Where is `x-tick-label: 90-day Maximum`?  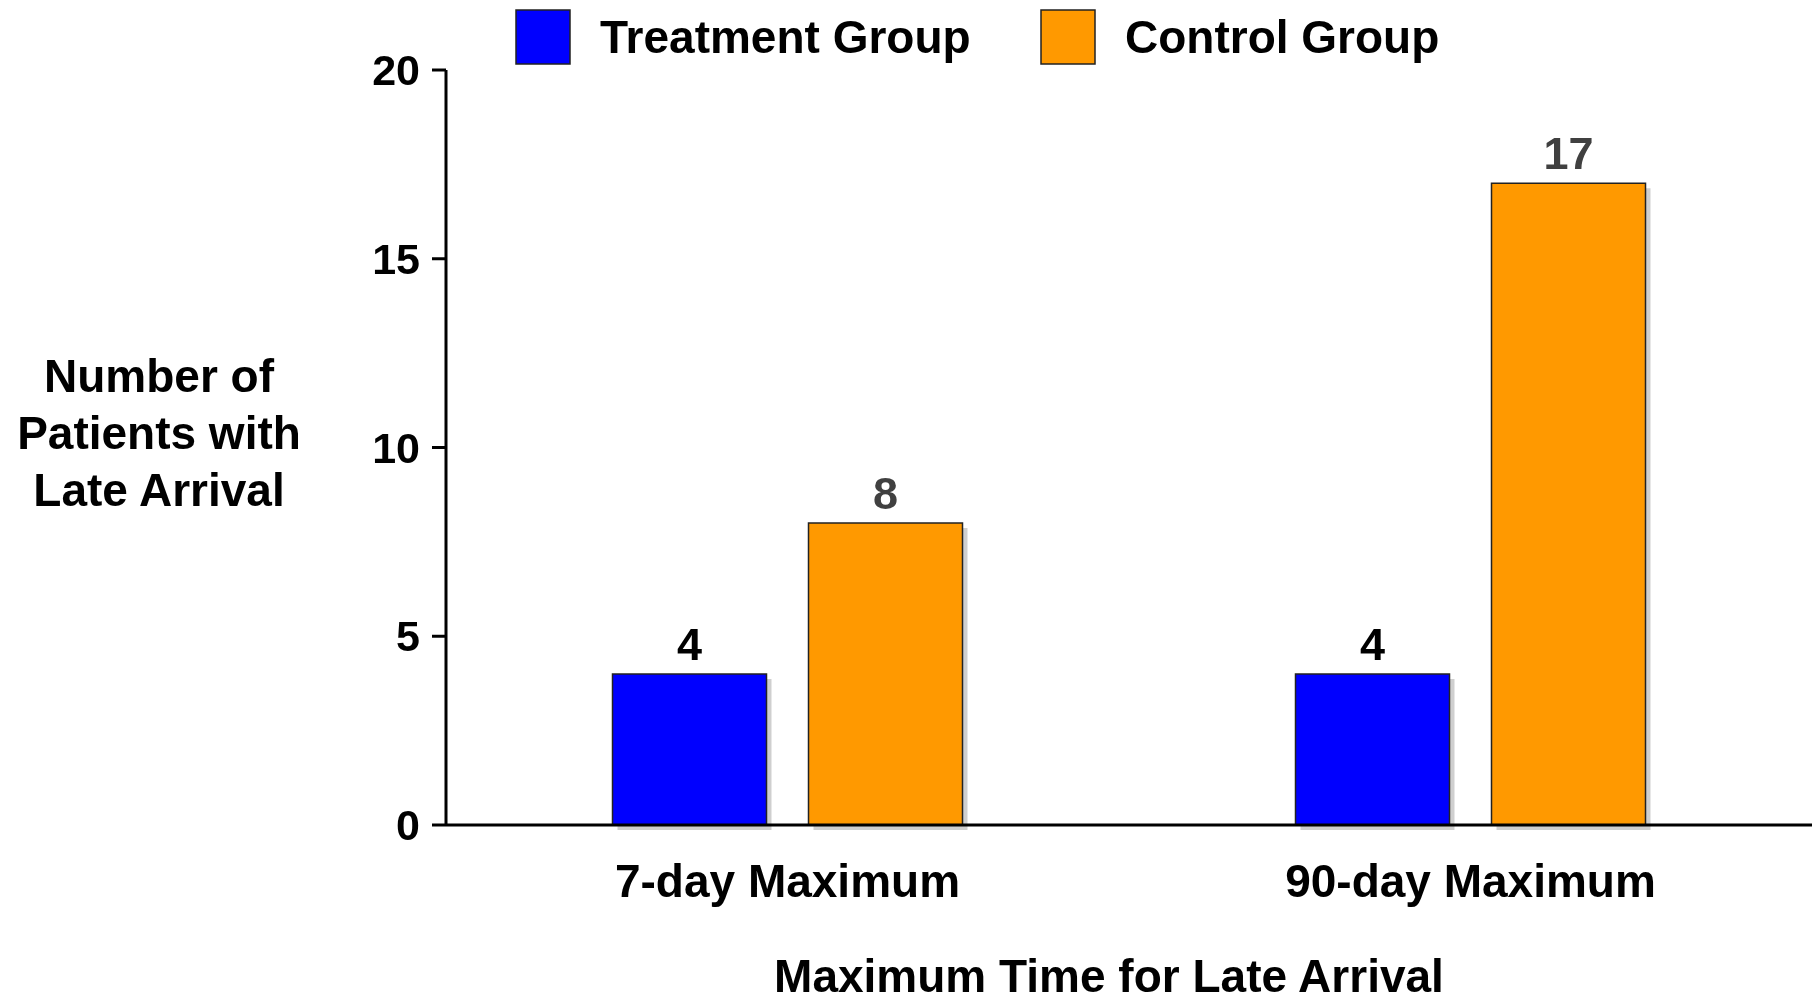
x-tick-label: 90-day Maximum is located at coordinates (1470, 881).